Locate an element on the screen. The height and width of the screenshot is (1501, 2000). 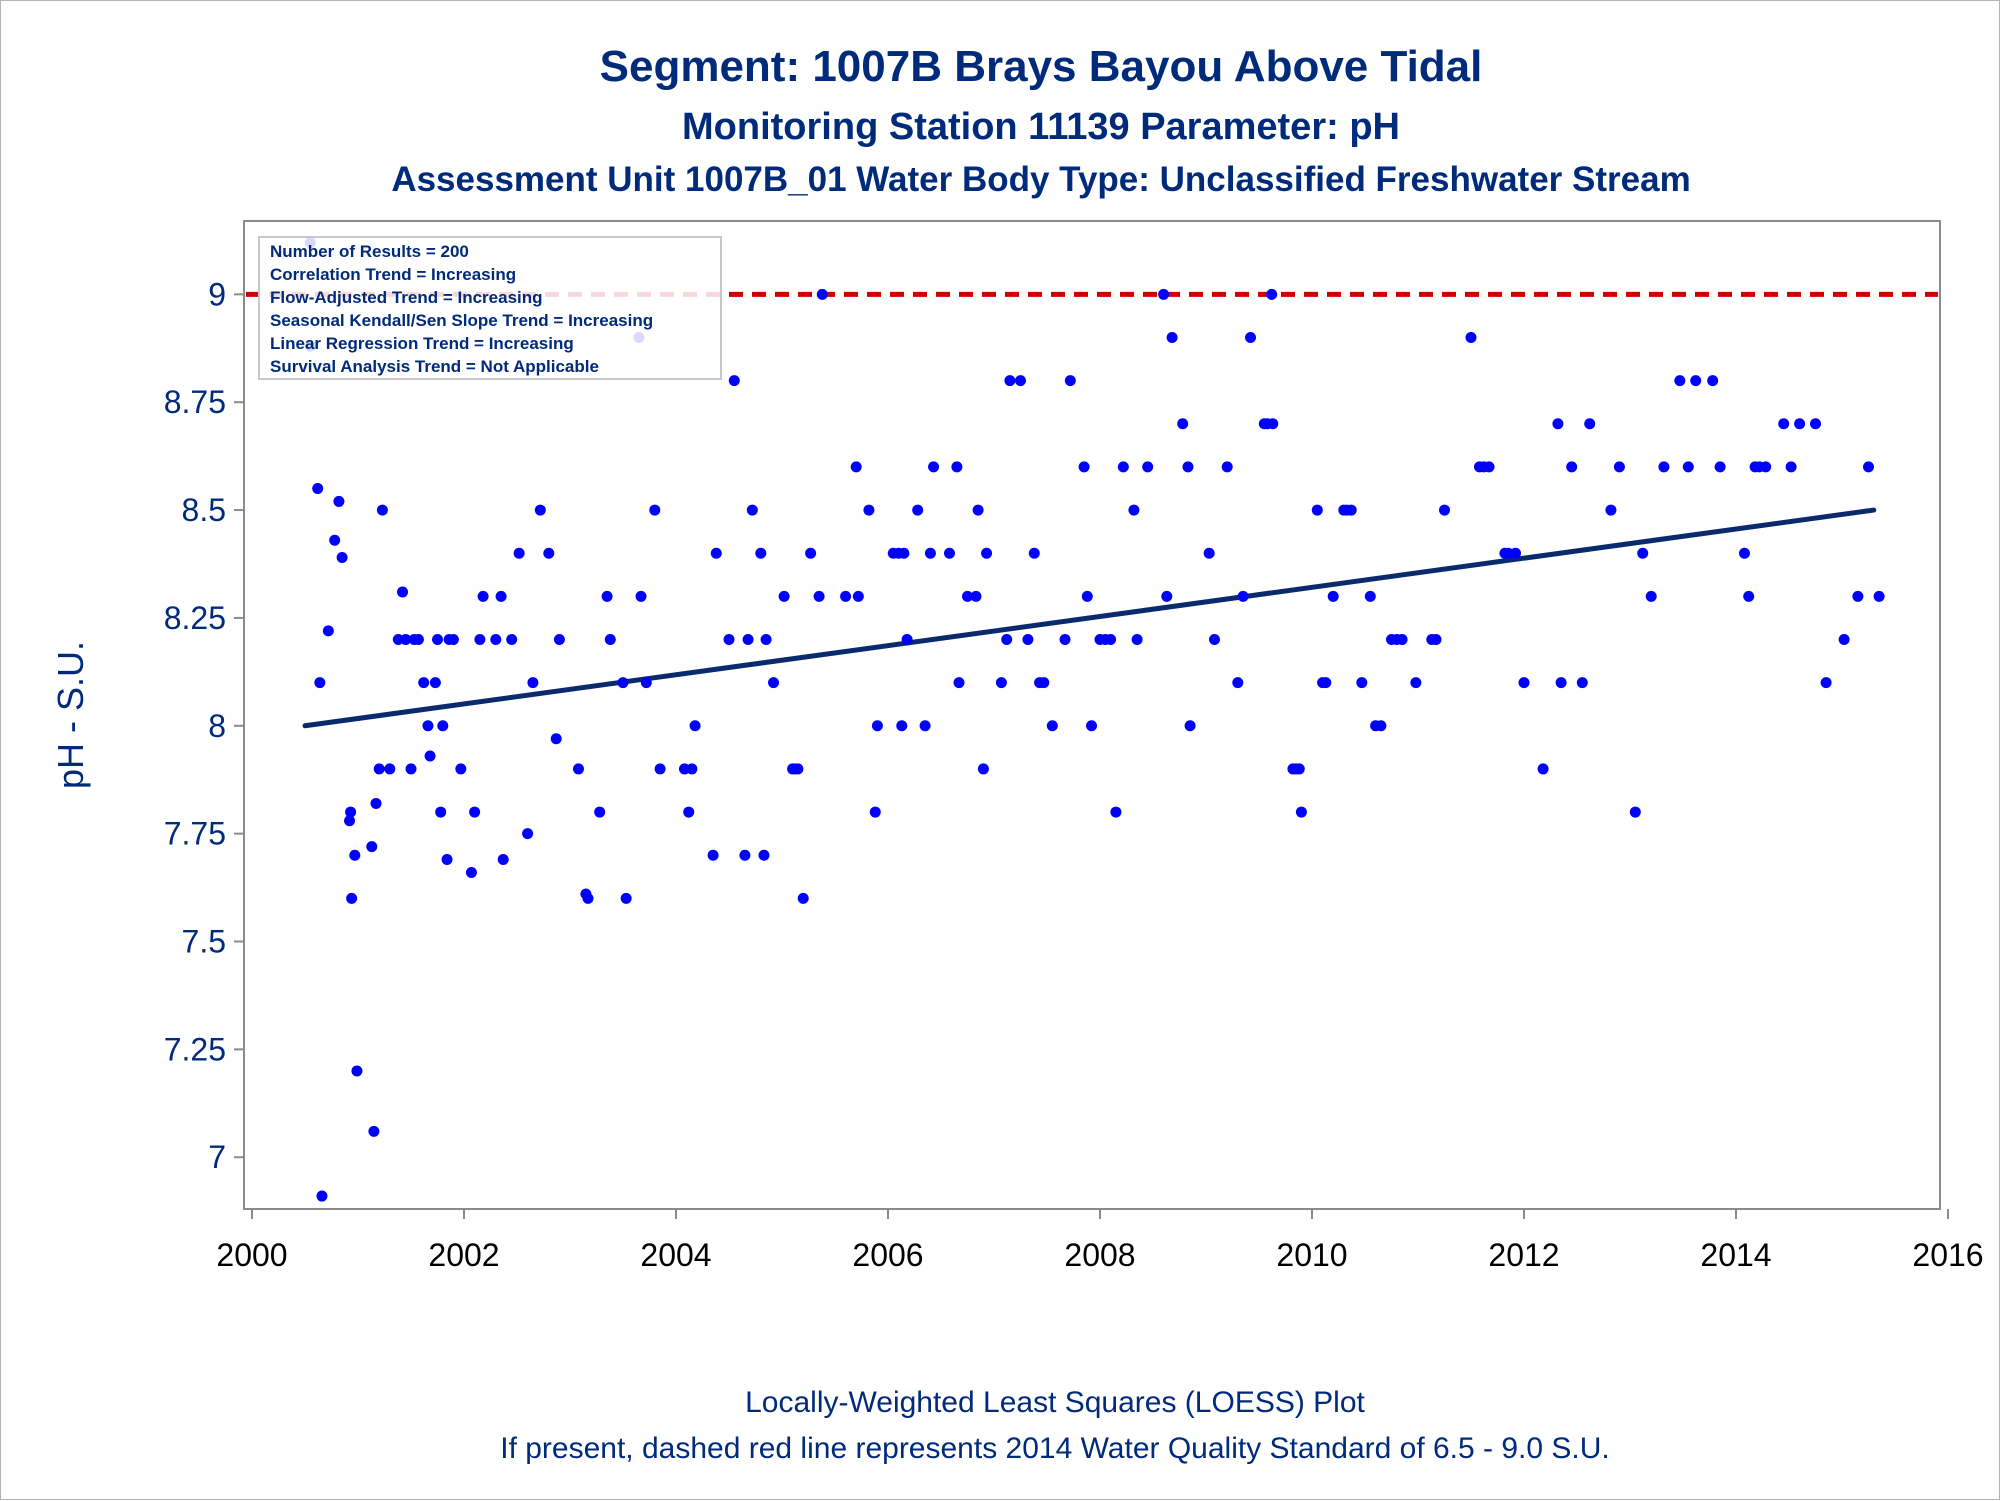
chart-title: Segment: 1007B Brays Bayou Above Tidal is located at coordinates (1041, 66).